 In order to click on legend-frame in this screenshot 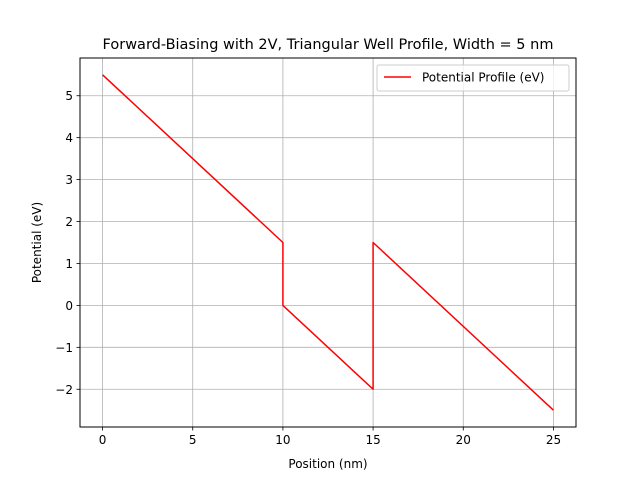, I will do `click(473, 78)`.